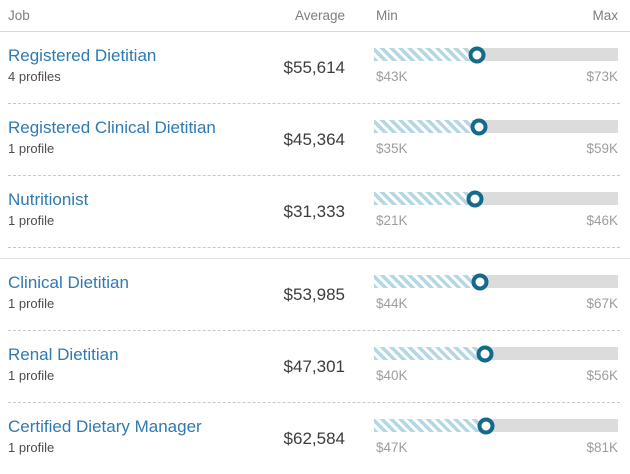 This screenshot has height=474, width=630. I want to click on average-salary: $53,985, so click(314, 294).